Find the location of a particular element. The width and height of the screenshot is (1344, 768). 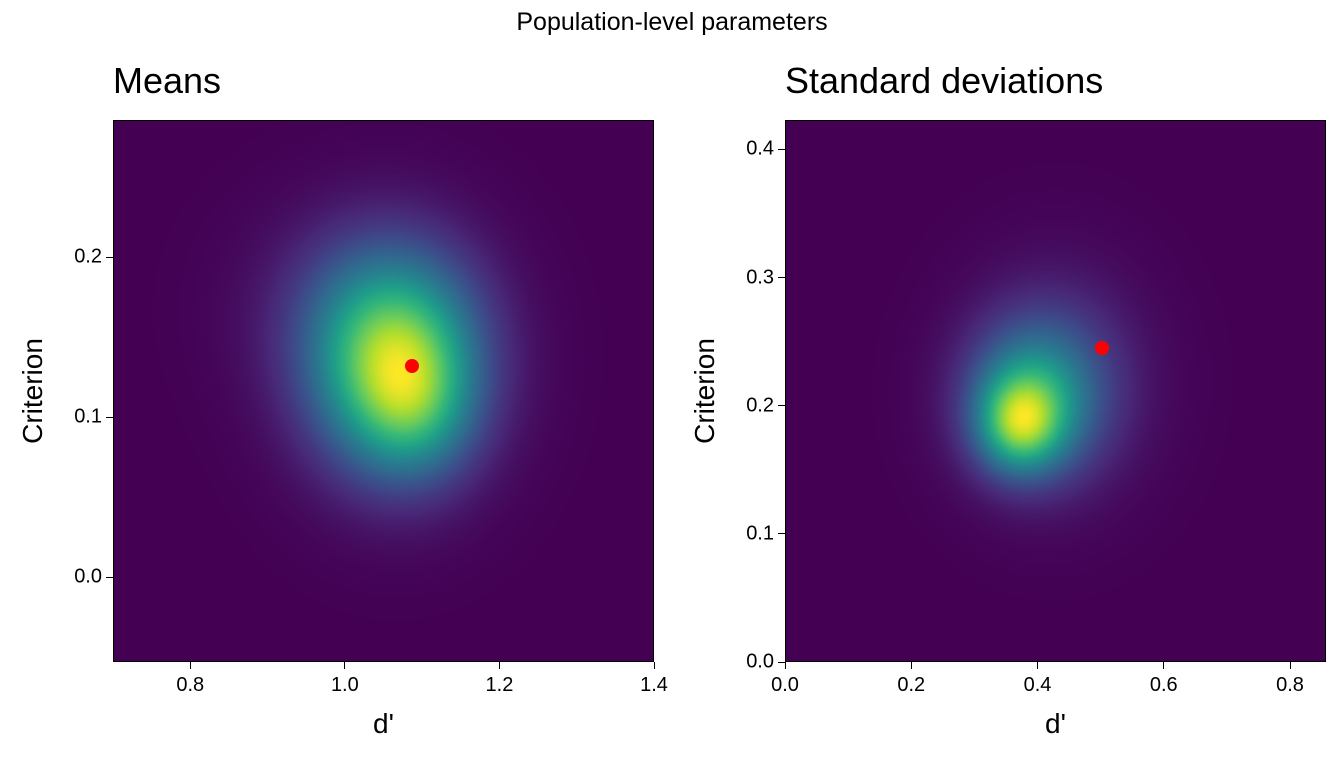

panel-title: Standard deviations is located at coordinates (944, 80).